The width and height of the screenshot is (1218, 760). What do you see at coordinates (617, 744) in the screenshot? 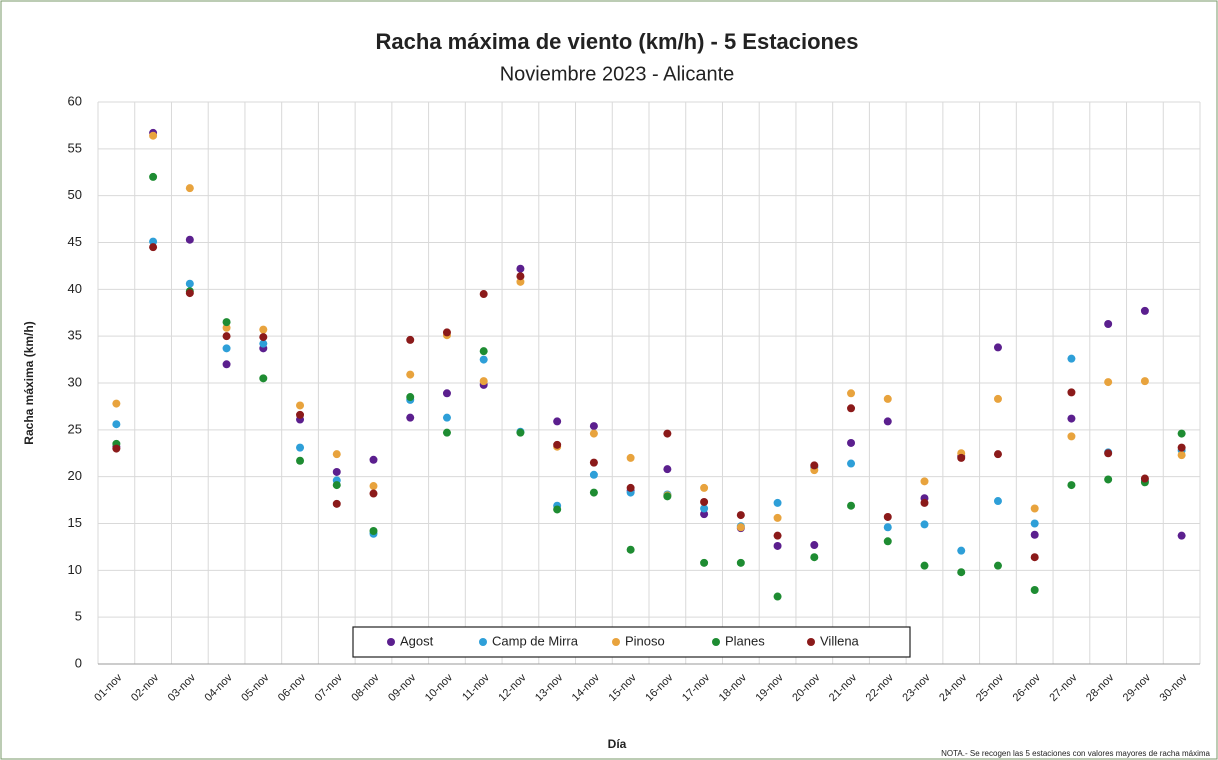
I see `x-axis-label: Día` at bounding box center [617, 744].